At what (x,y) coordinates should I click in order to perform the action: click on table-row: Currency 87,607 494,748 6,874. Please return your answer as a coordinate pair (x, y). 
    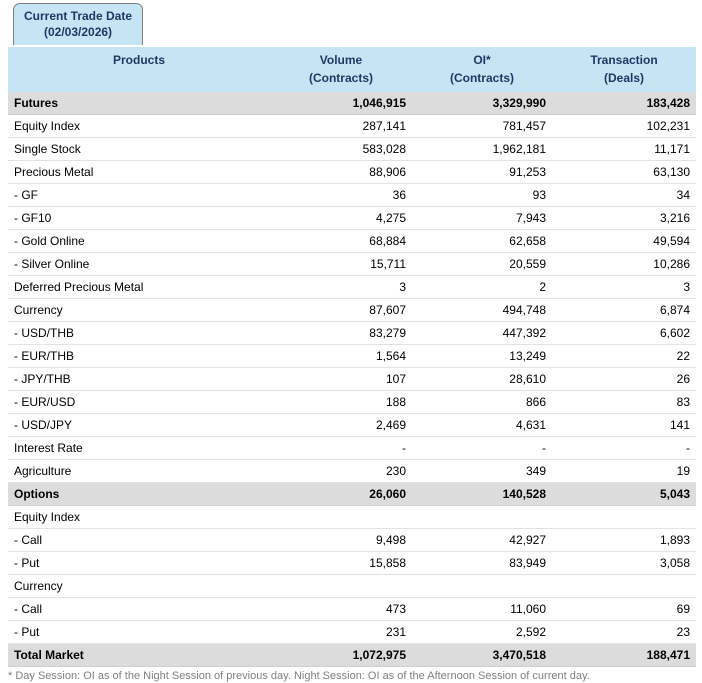
    Looking at the image, I should click on (352, 310).